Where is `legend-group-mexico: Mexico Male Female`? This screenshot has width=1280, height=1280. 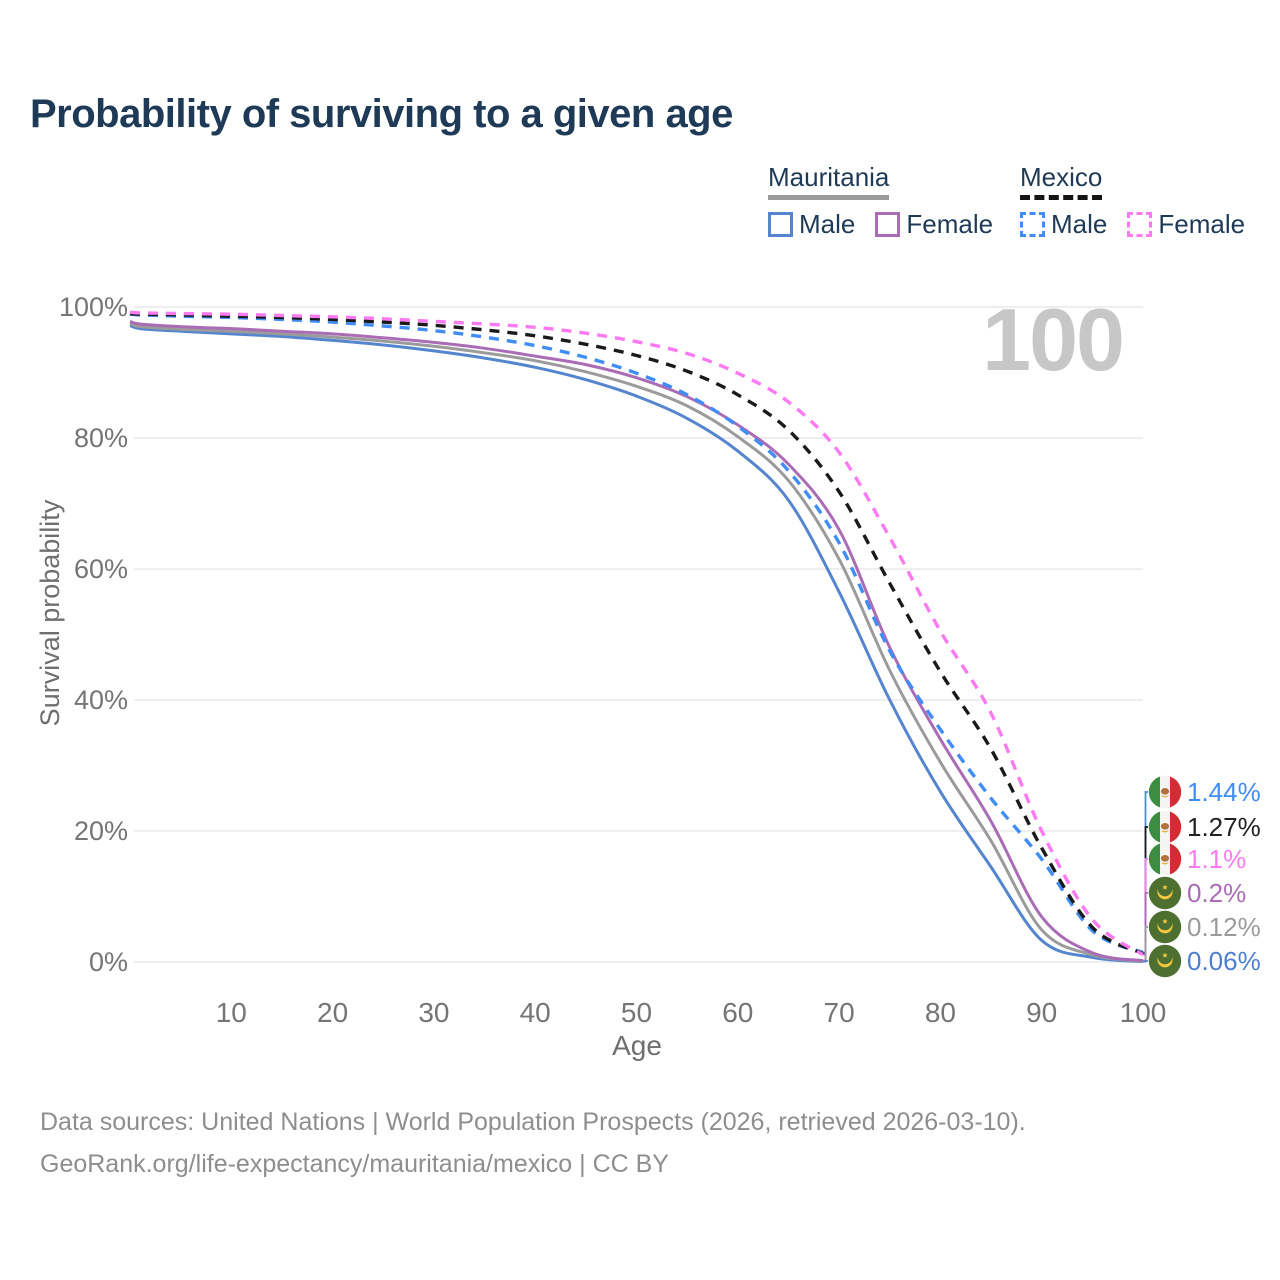
legend-group-mexico: Mexico Male Female is located at coordinates (1132, 201).